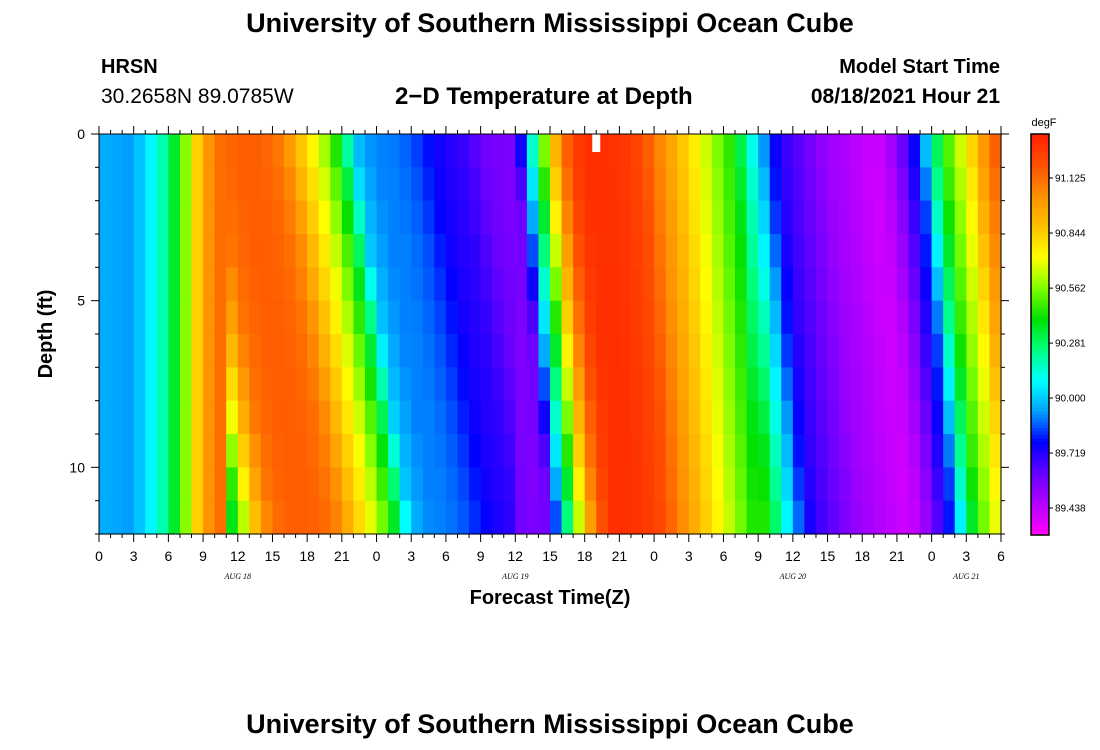  Describe the element at coordinates (1001, 556) in the screenshot. I see `x-tick-label: 6` at that location.